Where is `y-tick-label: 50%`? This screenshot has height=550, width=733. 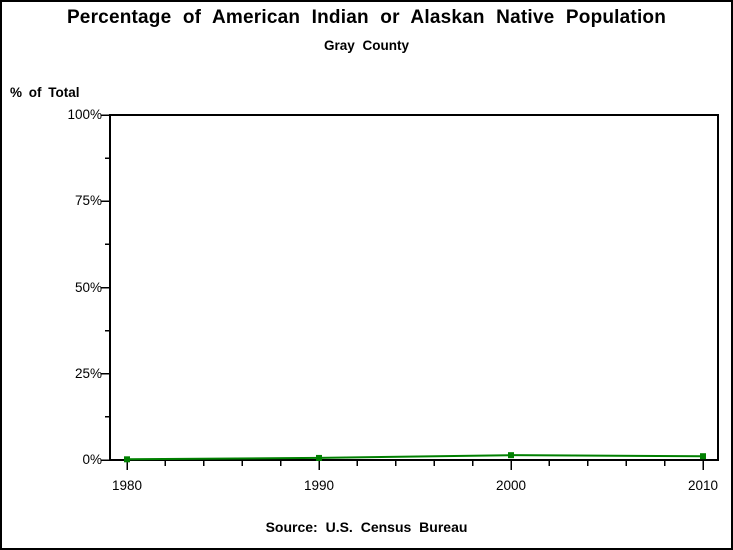
y-tick-label: 50% is located at coordinates (88, 287).